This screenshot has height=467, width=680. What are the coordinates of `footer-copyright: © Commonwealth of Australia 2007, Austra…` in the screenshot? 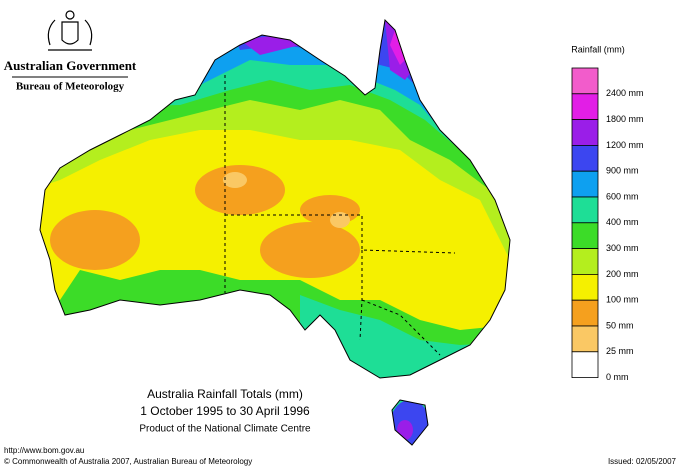 It's located at (128, 461).